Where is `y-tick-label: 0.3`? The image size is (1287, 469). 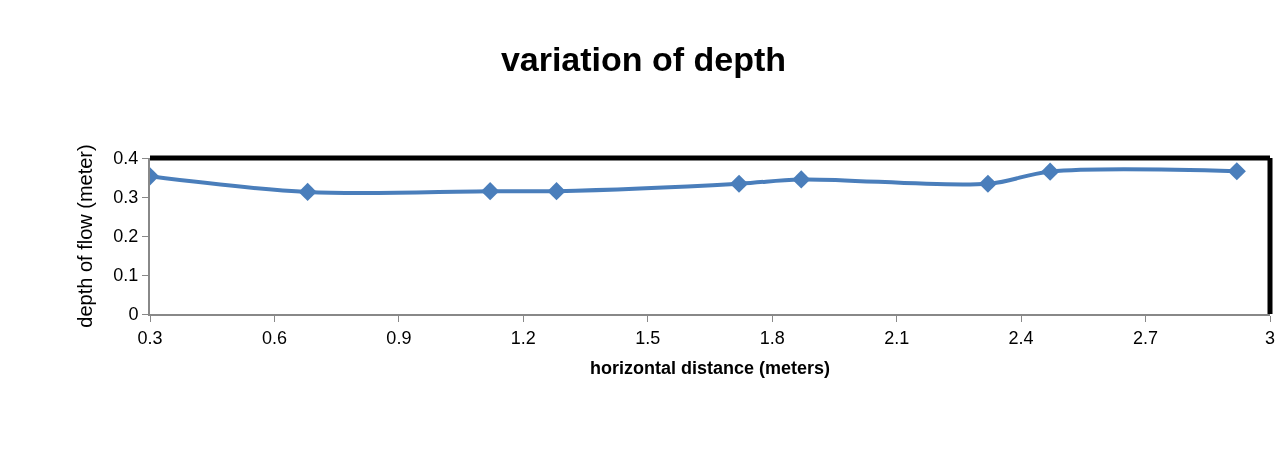
y-tick-label: 0.3 is located at coordinates (126, 197).